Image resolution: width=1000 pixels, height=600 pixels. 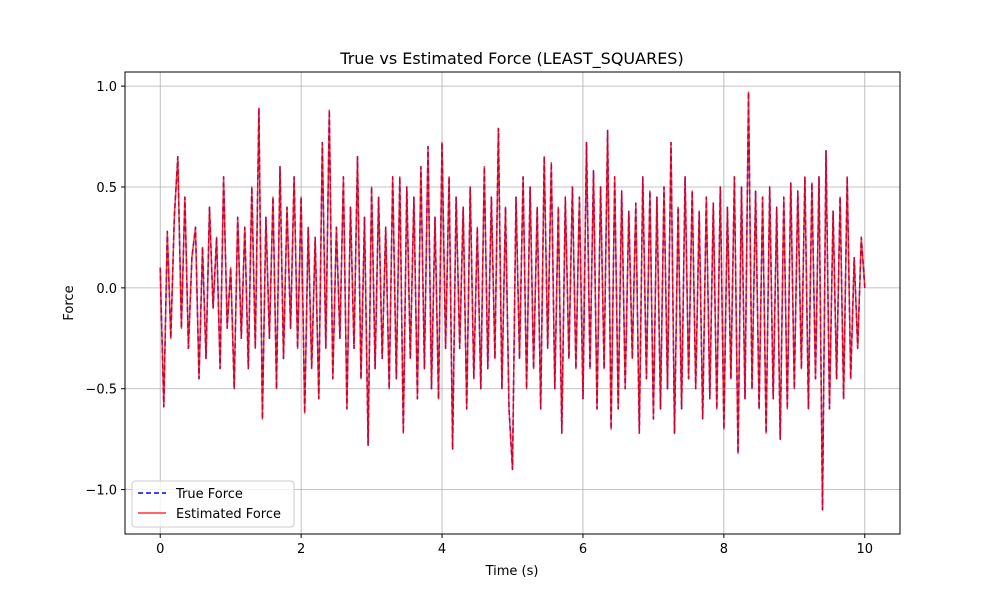 I want to click on legend-label-estimated-force: Estimated Force, so click(x=228, y=514).